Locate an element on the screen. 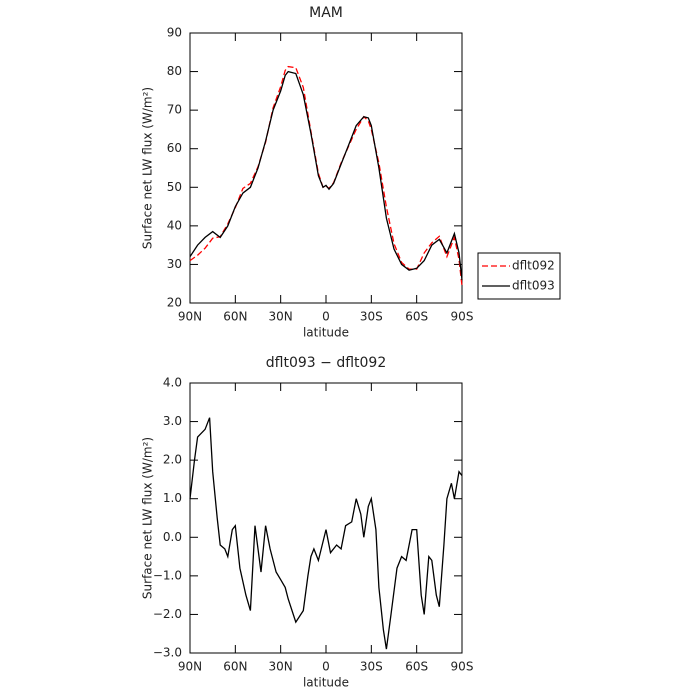  y-tick-label: 20 is located at coordinates (174, 303).